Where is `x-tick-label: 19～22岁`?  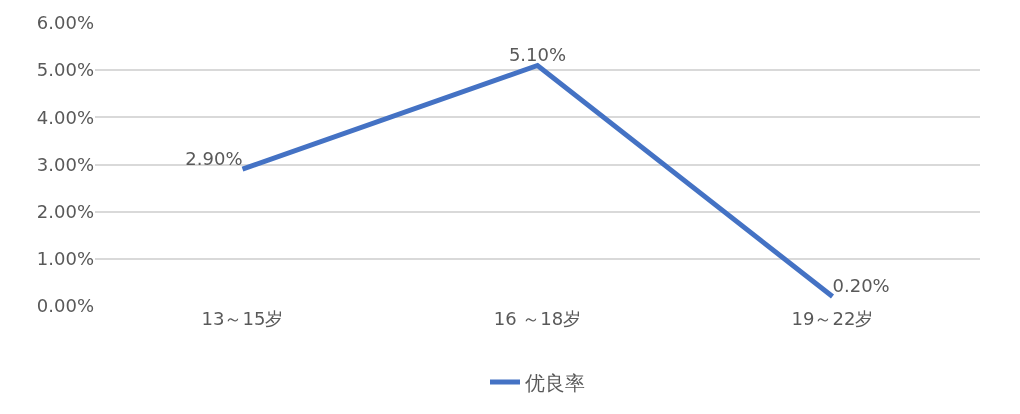 x-tick-label: 19～22岁 is located at coordinates (832, 318).